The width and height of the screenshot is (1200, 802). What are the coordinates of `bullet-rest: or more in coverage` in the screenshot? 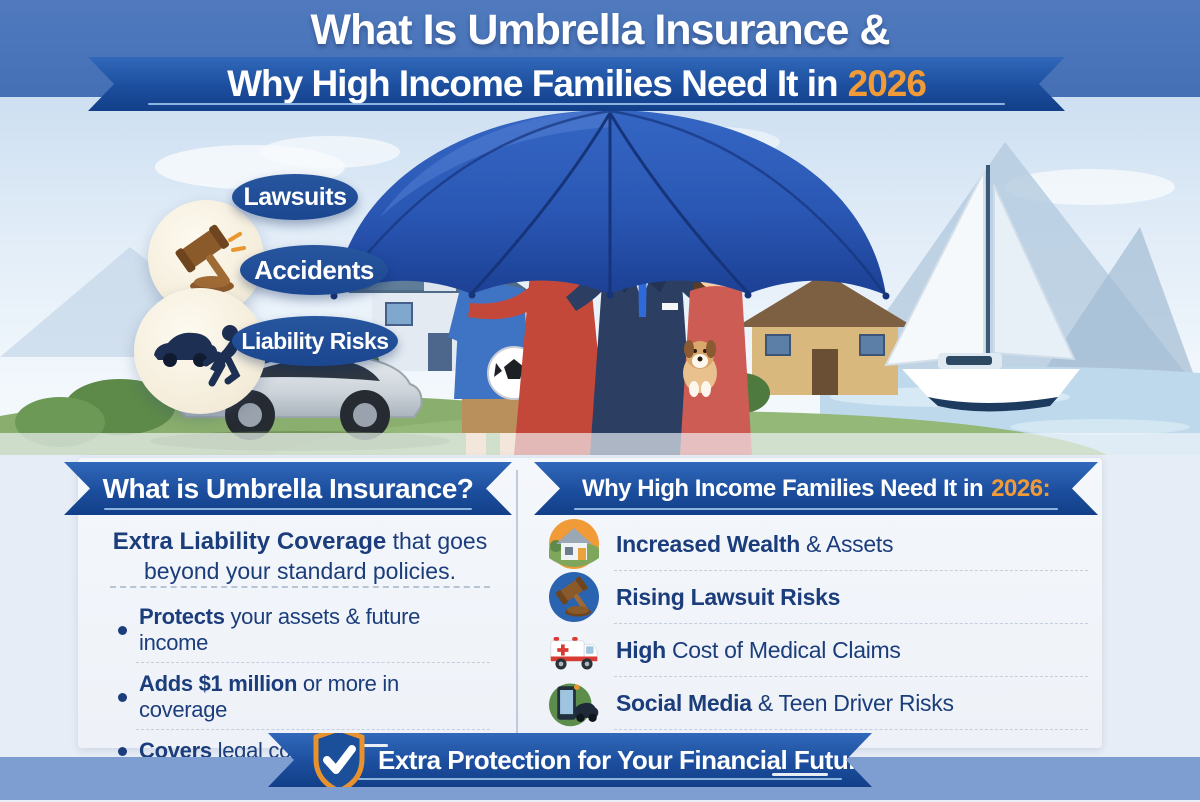 It's located at (269, 696).